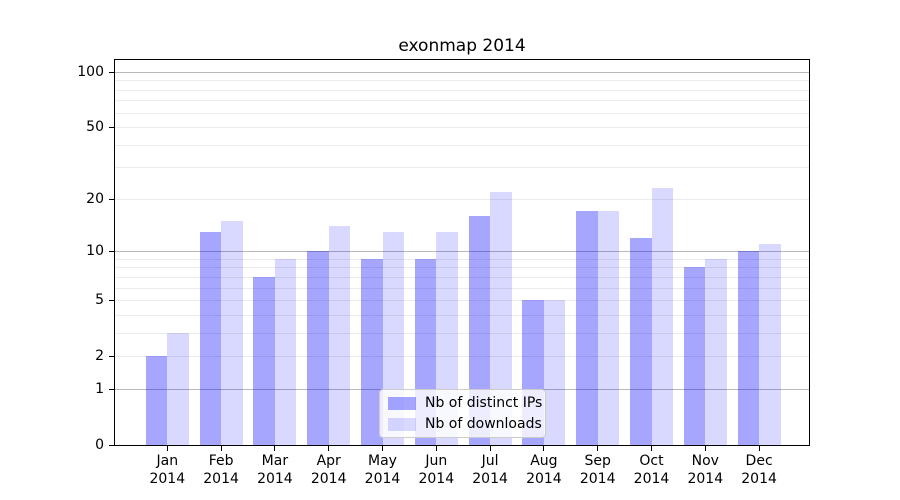 The width and height of the screenshot is (900, 500). Describe the element at coordinates (90, 71) in the screenshot. I see `y-tick-label: 100` at that location.